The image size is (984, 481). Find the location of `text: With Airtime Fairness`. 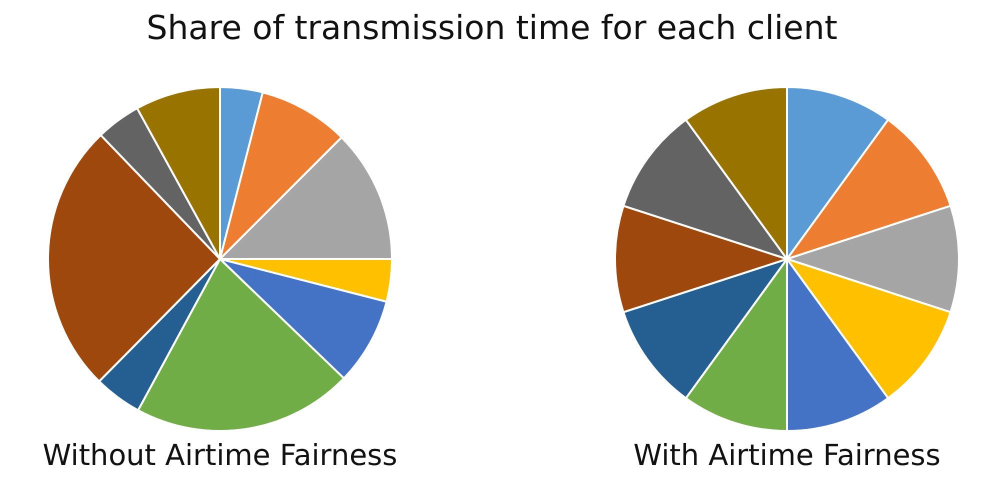

text: With Airtime Fairness is located at coordinates (787, 455).